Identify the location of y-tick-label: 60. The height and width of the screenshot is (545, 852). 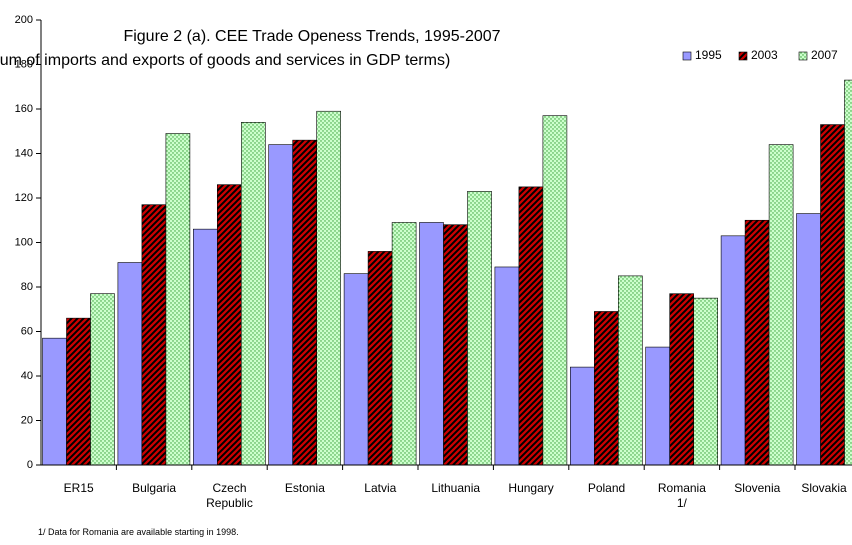
(27, 331).